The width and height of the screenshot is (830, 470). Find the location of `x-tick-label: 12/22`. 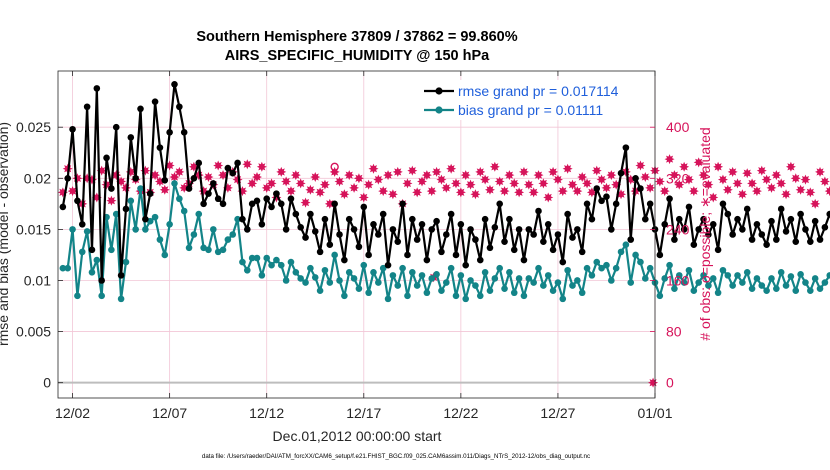

x-tick-label: 12/22 is located at coordinates (460, 413).